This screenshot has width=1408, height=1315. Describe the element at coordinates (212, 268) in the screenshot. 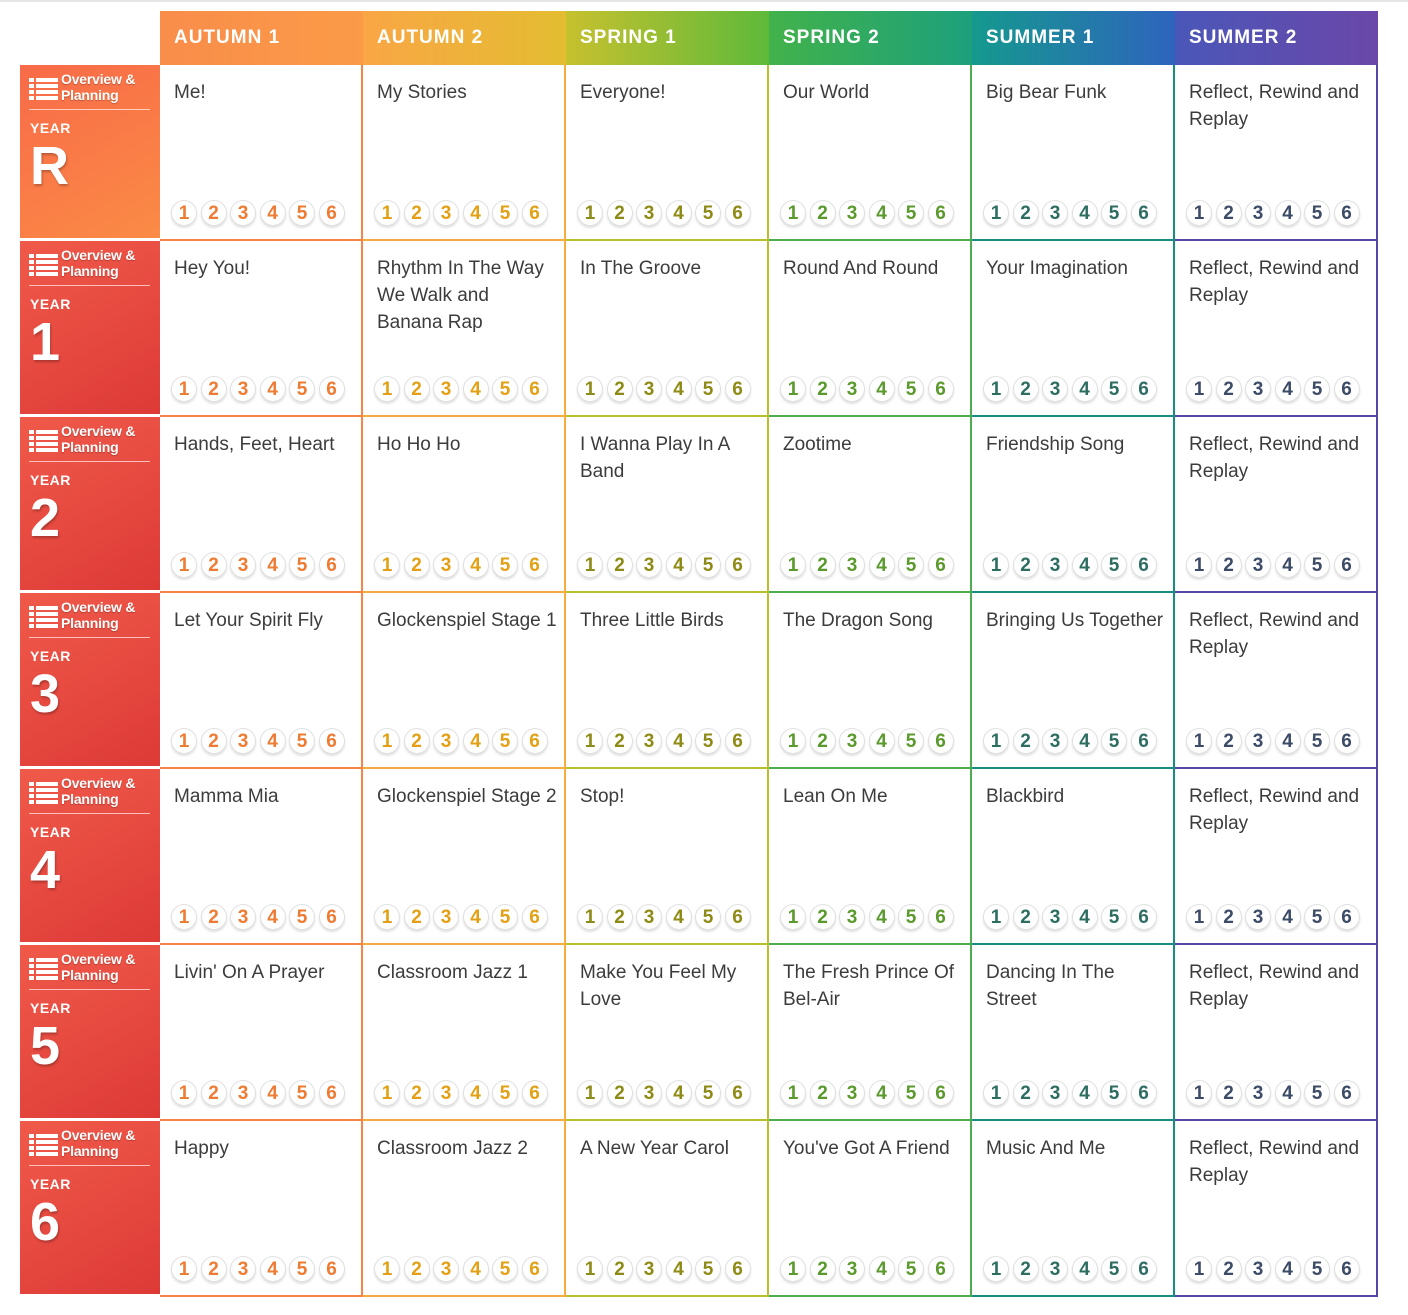

I see `unit-title-link: Hey You!` at that location.